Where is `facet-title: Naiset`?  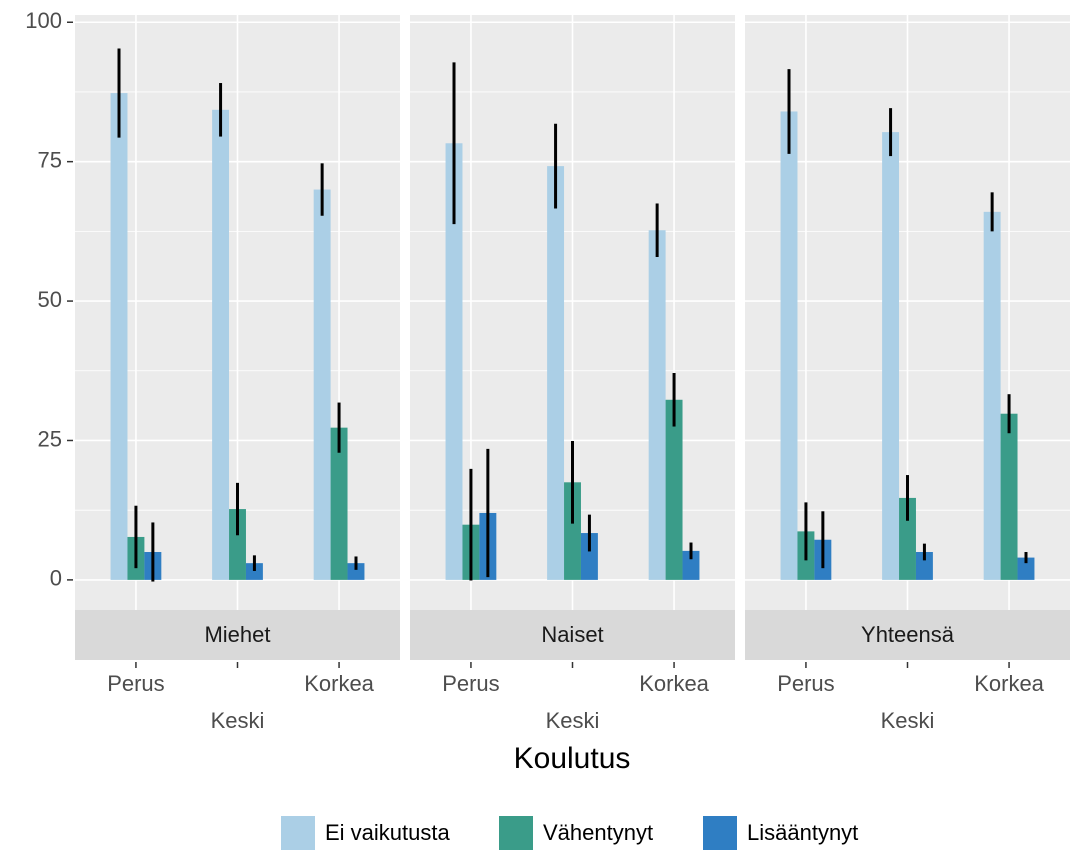
facet-title: Naiset is located at coordinates (572, 634).